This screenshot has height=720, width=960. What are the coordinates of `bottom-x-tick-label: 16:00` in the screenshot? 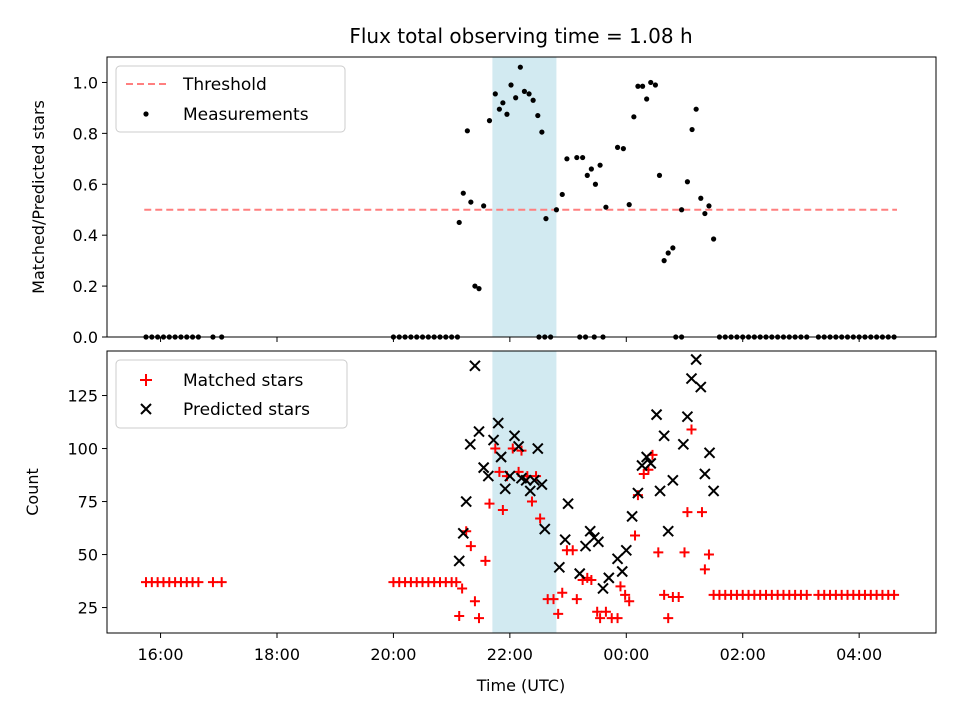 It's located at (161, 654).